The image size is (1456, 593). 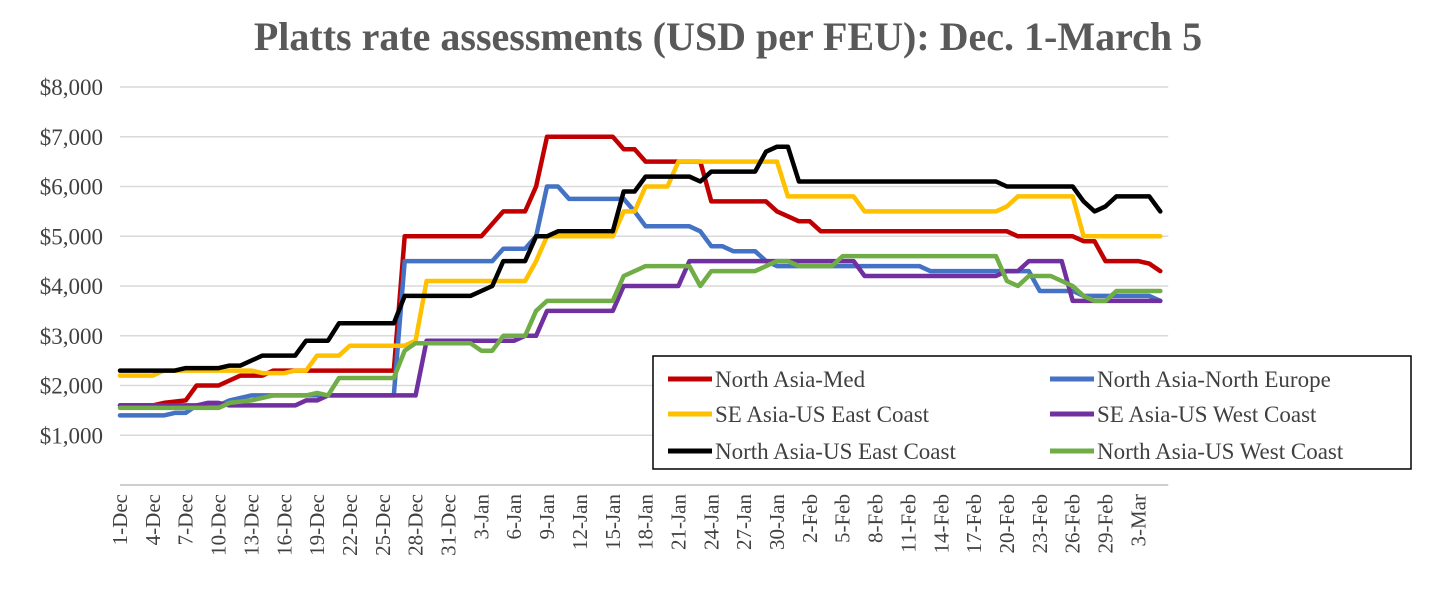 What do you see at coordinates (71, 286) in the screenshot?
I see `y-tick-label: $4,000` at bounding box center [71, 286].